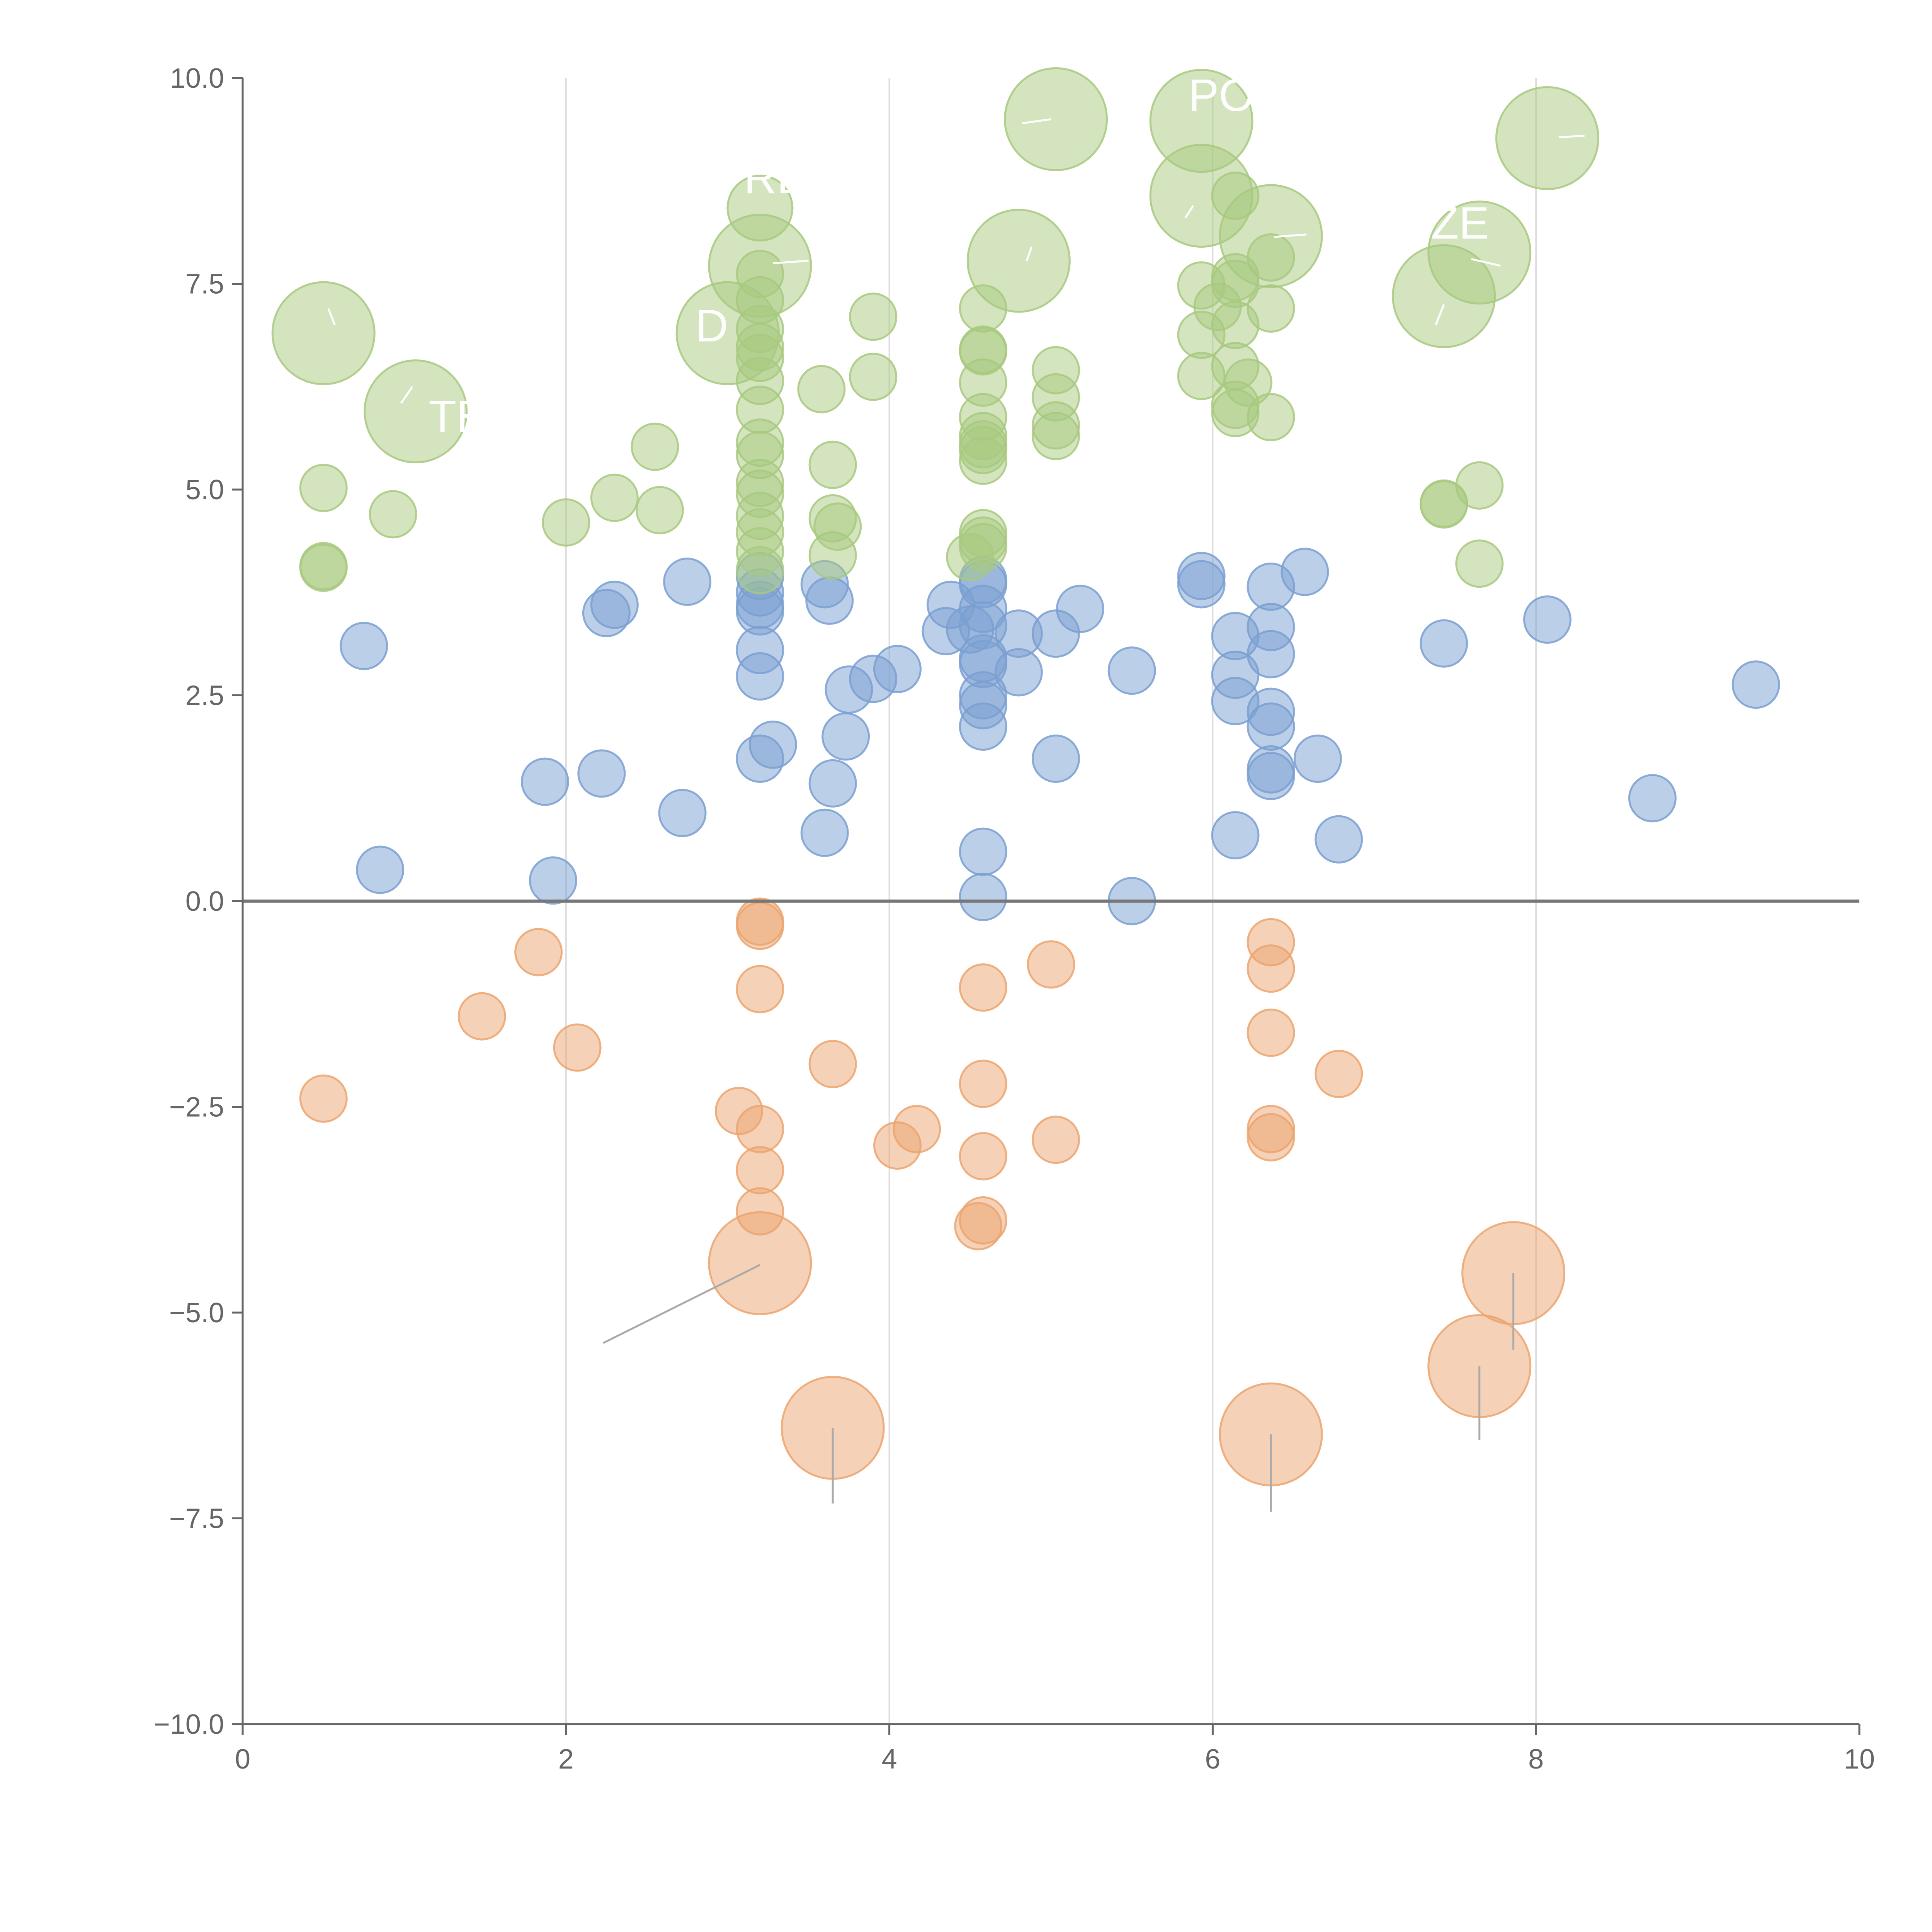 Image resolution: width=1932 pixels, height=1932 pixels. Describe the element at coordinates (197, 78) in the screenshot. I see `y-tick-label: 10.0` at that location.